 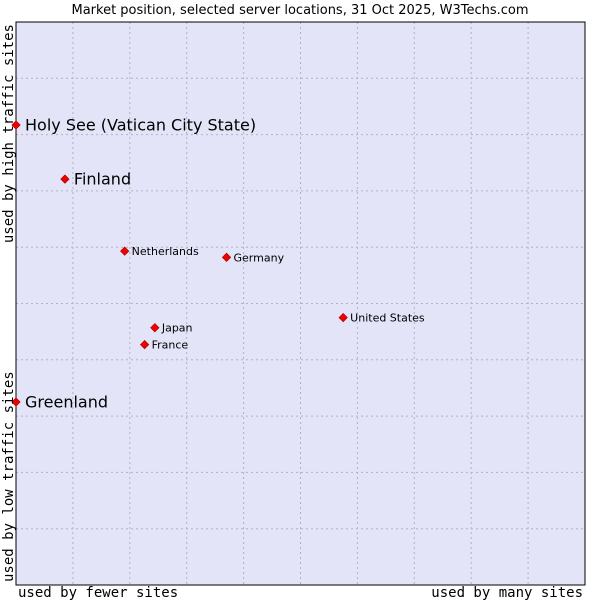 I want to click on data-point-netherlands: Netherlands, so click(x=159, y=251).